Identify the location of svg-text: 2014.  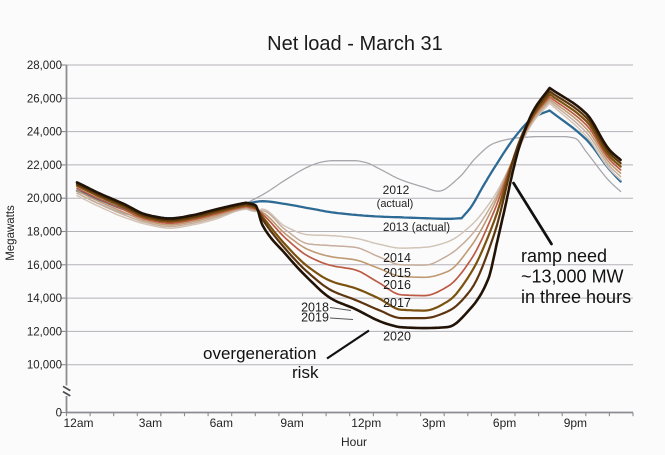
(397, 258).